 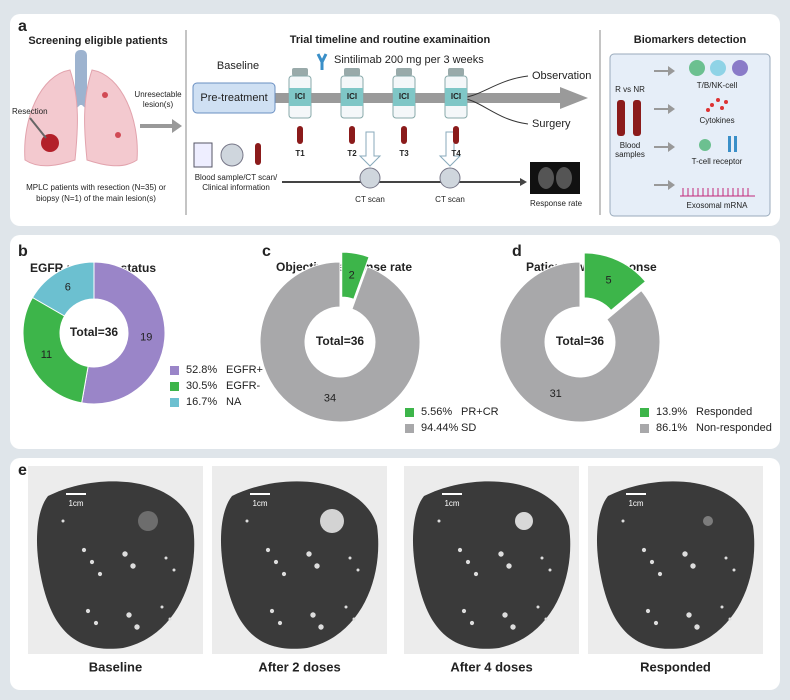 What do you see at coordinates (675, 565) in the screenshot?
I see `ct-lung` at bounding box center [675, 565].